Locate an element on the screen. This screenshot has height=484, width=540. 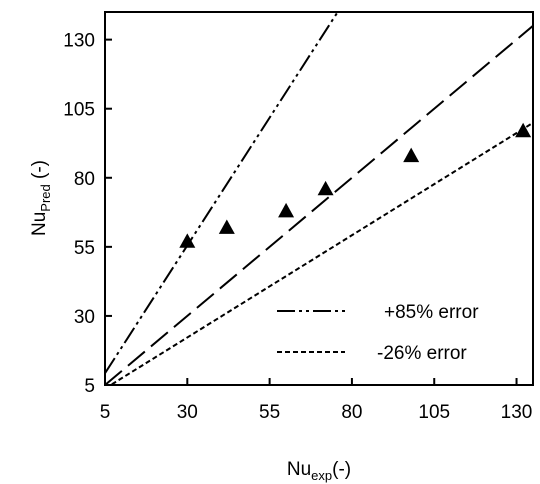
x-axis-label-main: Nu is located at coordinates (299, 469).